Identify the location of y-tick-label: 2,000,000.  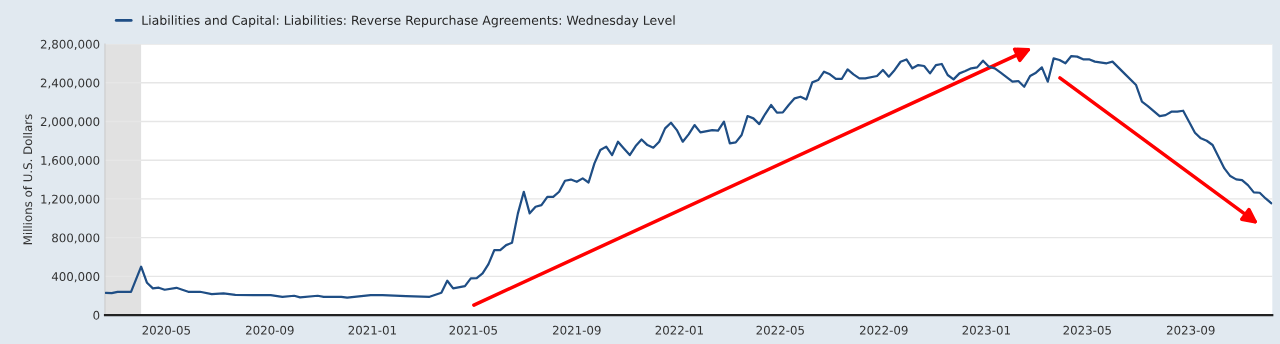
(70, 122).